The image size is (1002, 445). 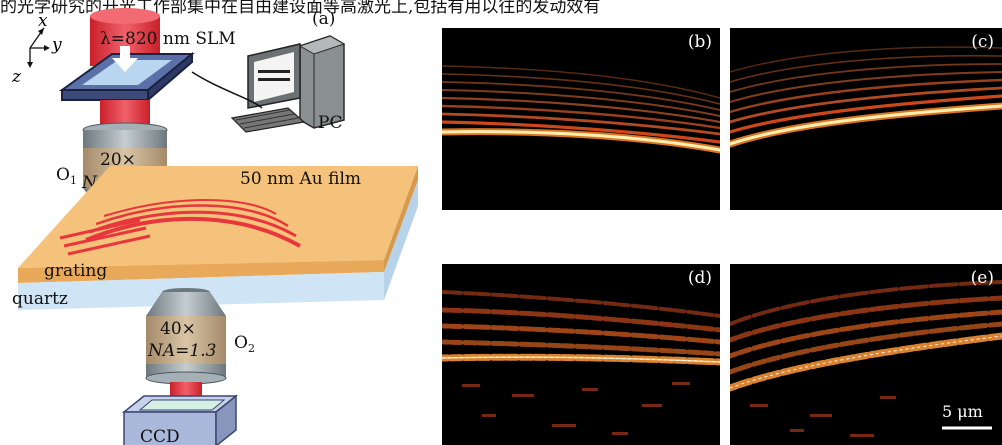 What do you see at coordinates (126, 77) in the screenshot?
I see `slm-device` at bounding box center [126, 77].